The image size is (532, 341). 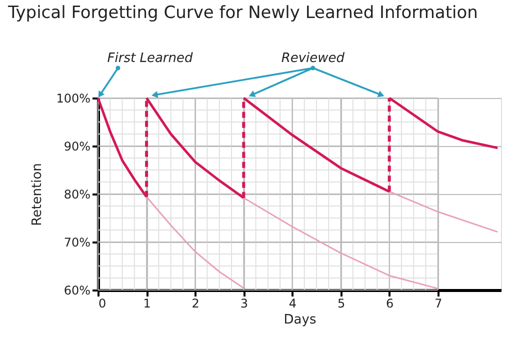 I want to click on text: Reviewed, so click(x=313, y=58).